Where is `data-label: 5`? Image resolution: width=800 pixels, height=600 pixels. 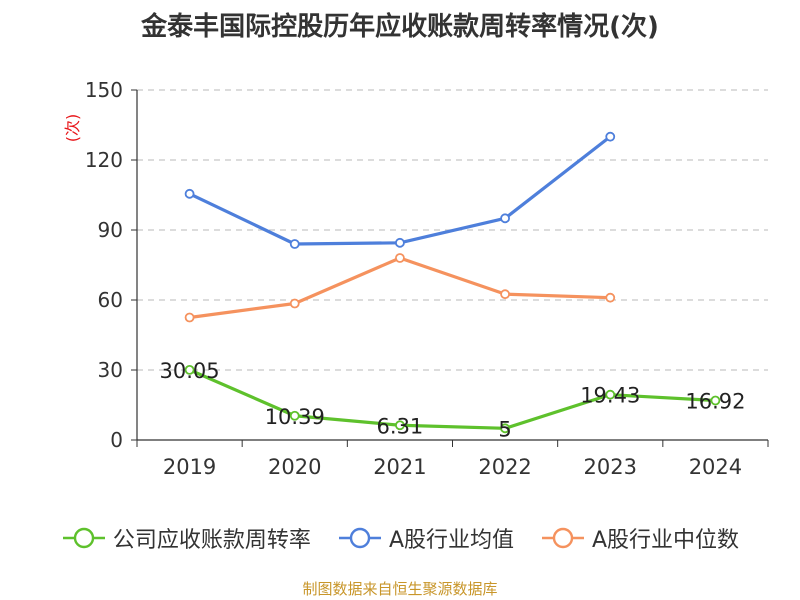
data-label: 5 is located at coordinates (504, 429).